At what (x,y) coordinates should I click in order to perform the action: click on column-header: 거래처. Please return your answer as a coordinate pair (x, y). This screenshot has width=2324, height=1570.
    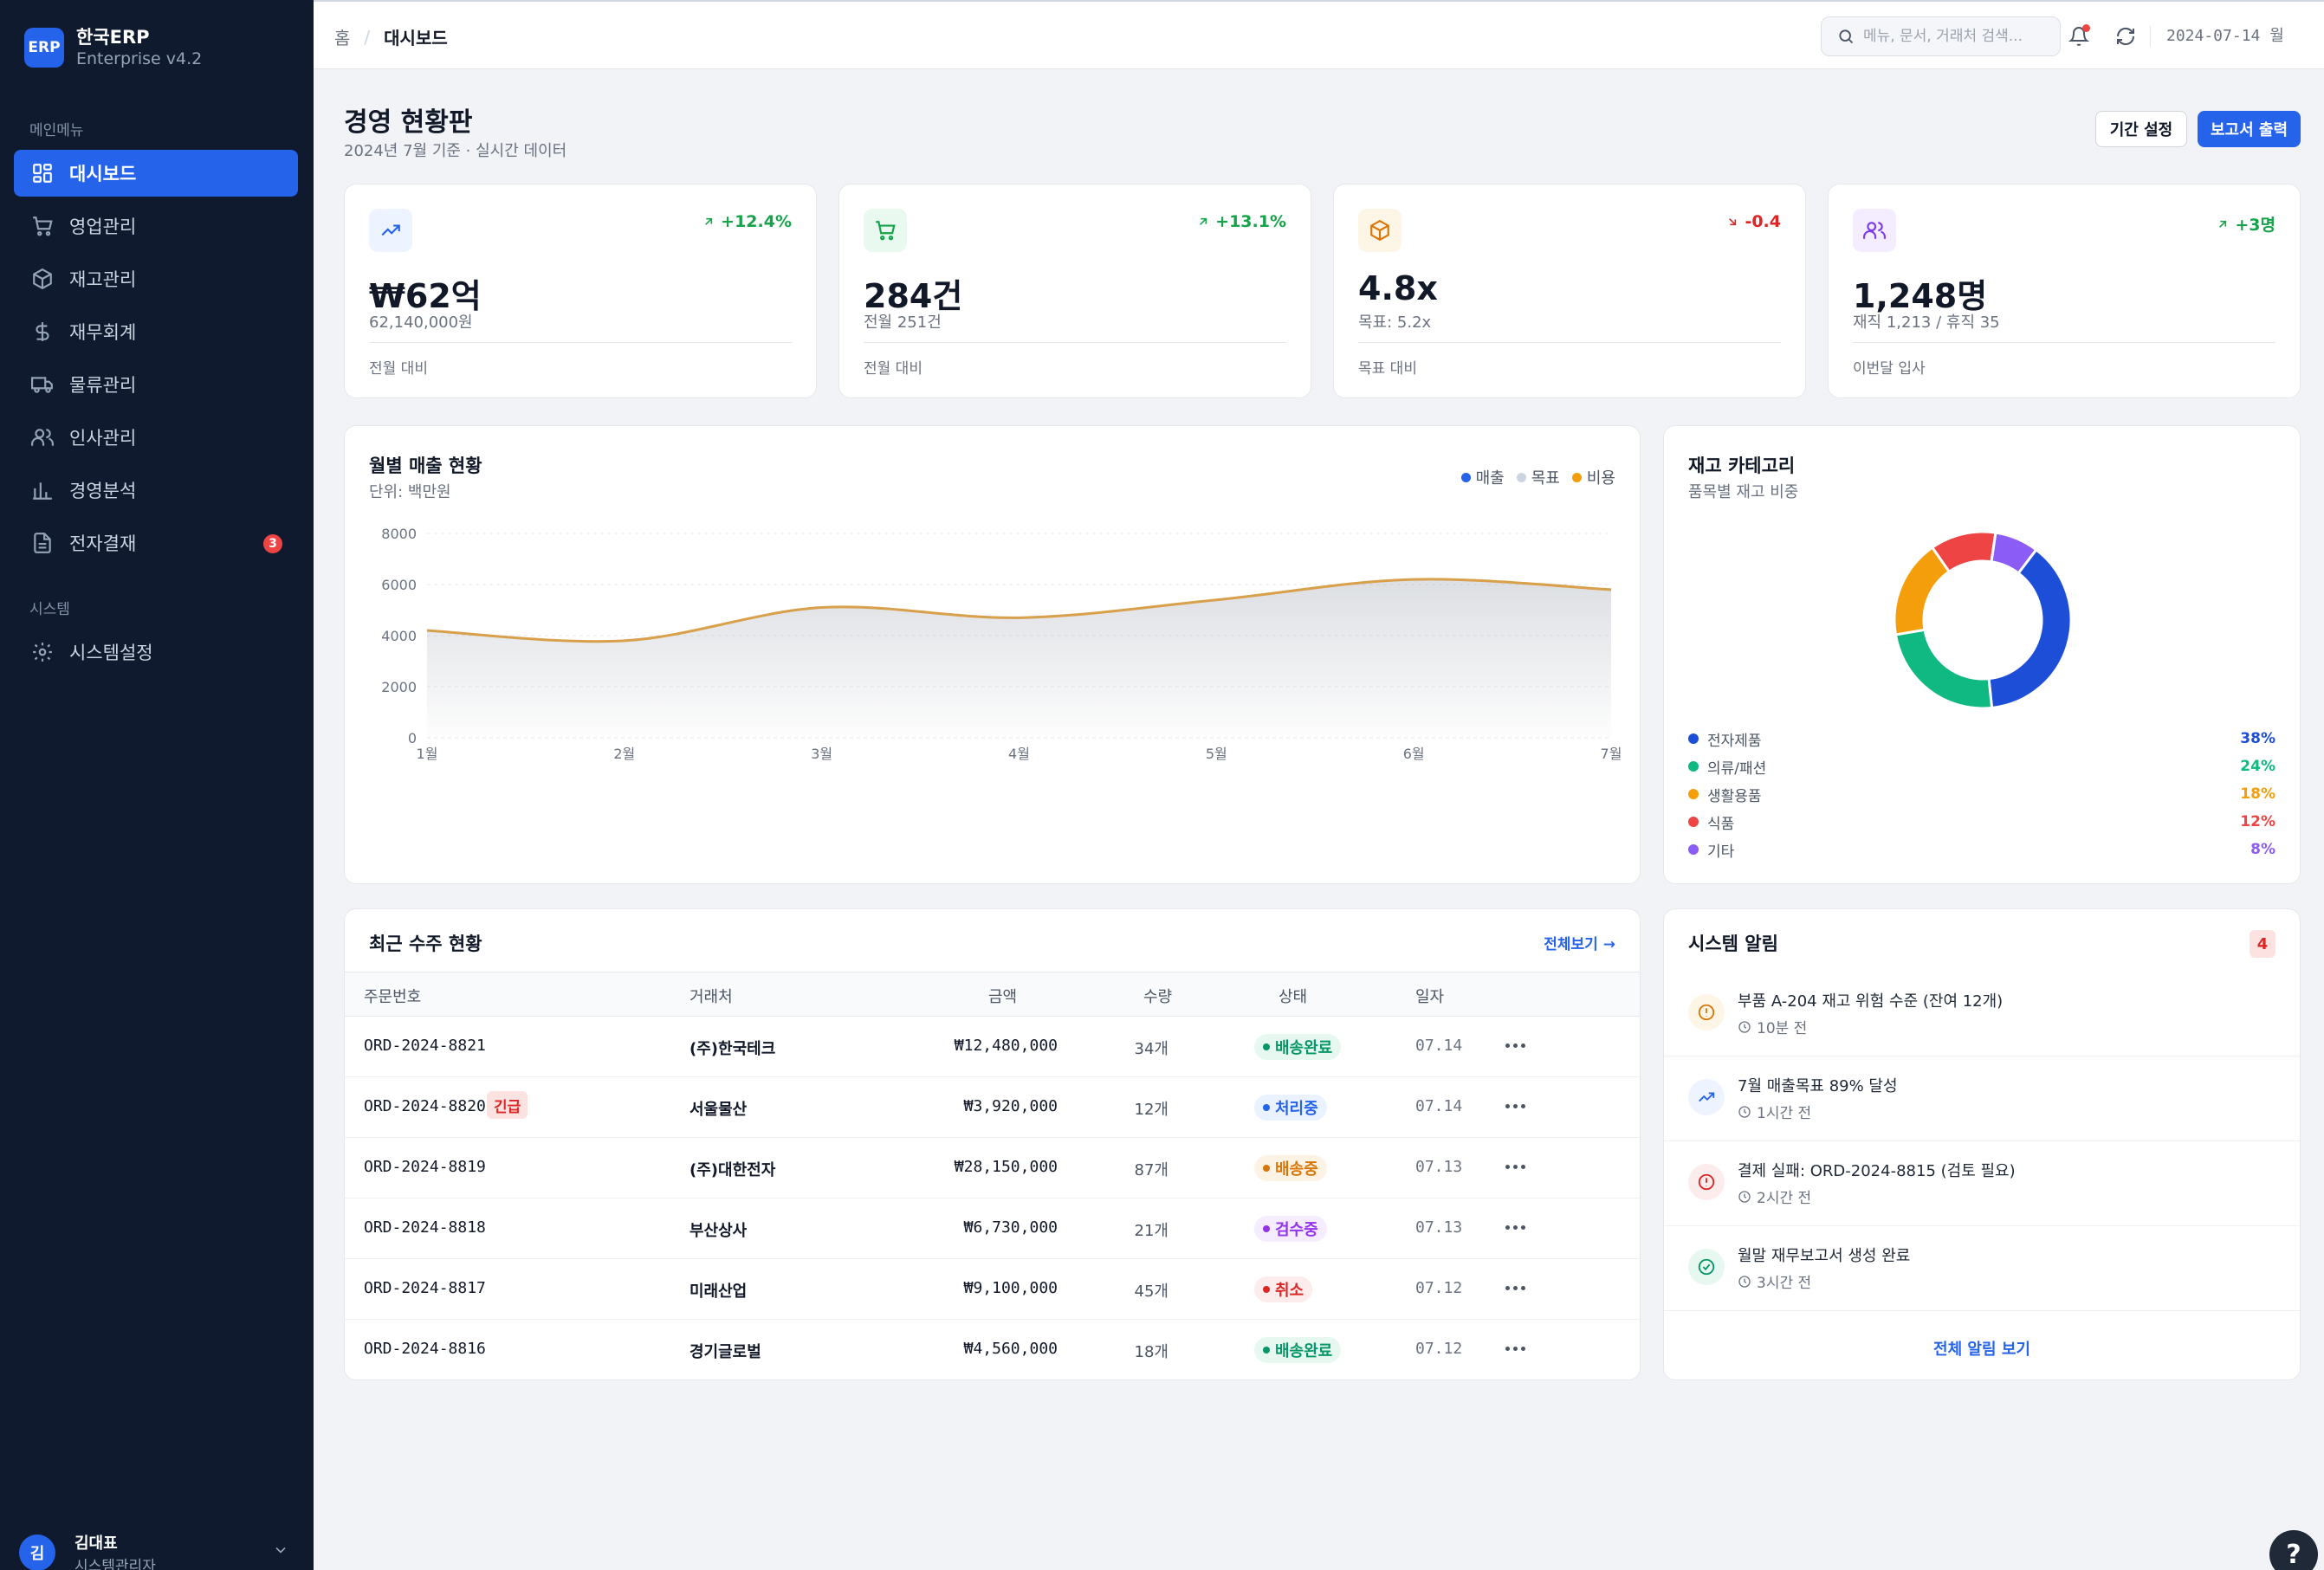
    Looking at the image, I should click on (711, 997).